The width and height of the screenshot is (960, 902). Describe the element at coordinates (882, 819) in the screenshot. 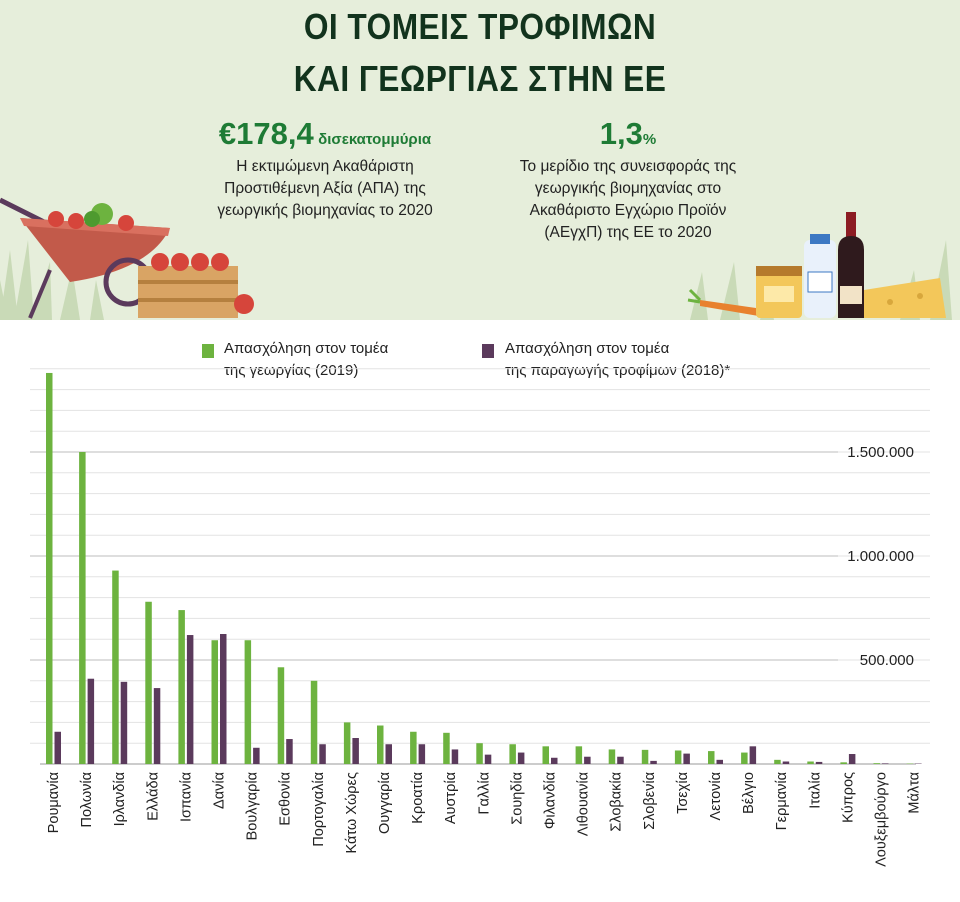

I see `x-tick-label: Λουξεμβούργο` at that location.